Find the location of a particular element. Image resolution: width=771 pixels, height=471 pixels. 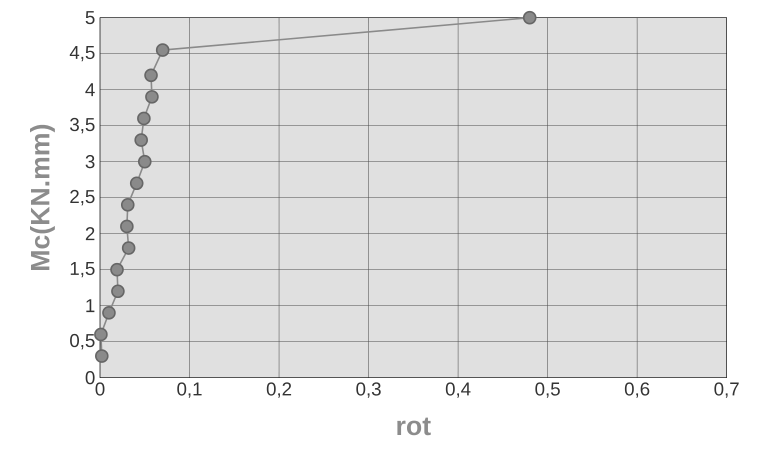

y-tick-label: 4 is located at coordinates (90, 89).